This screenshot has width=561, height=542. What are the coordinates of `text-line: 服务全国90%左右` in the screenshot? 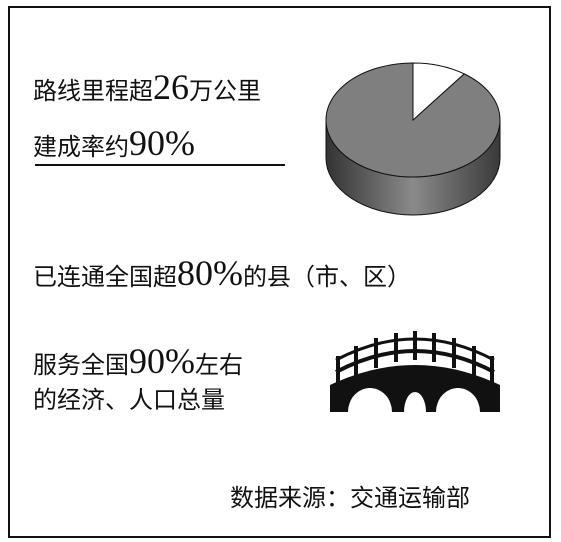 It's located at (138, 361).